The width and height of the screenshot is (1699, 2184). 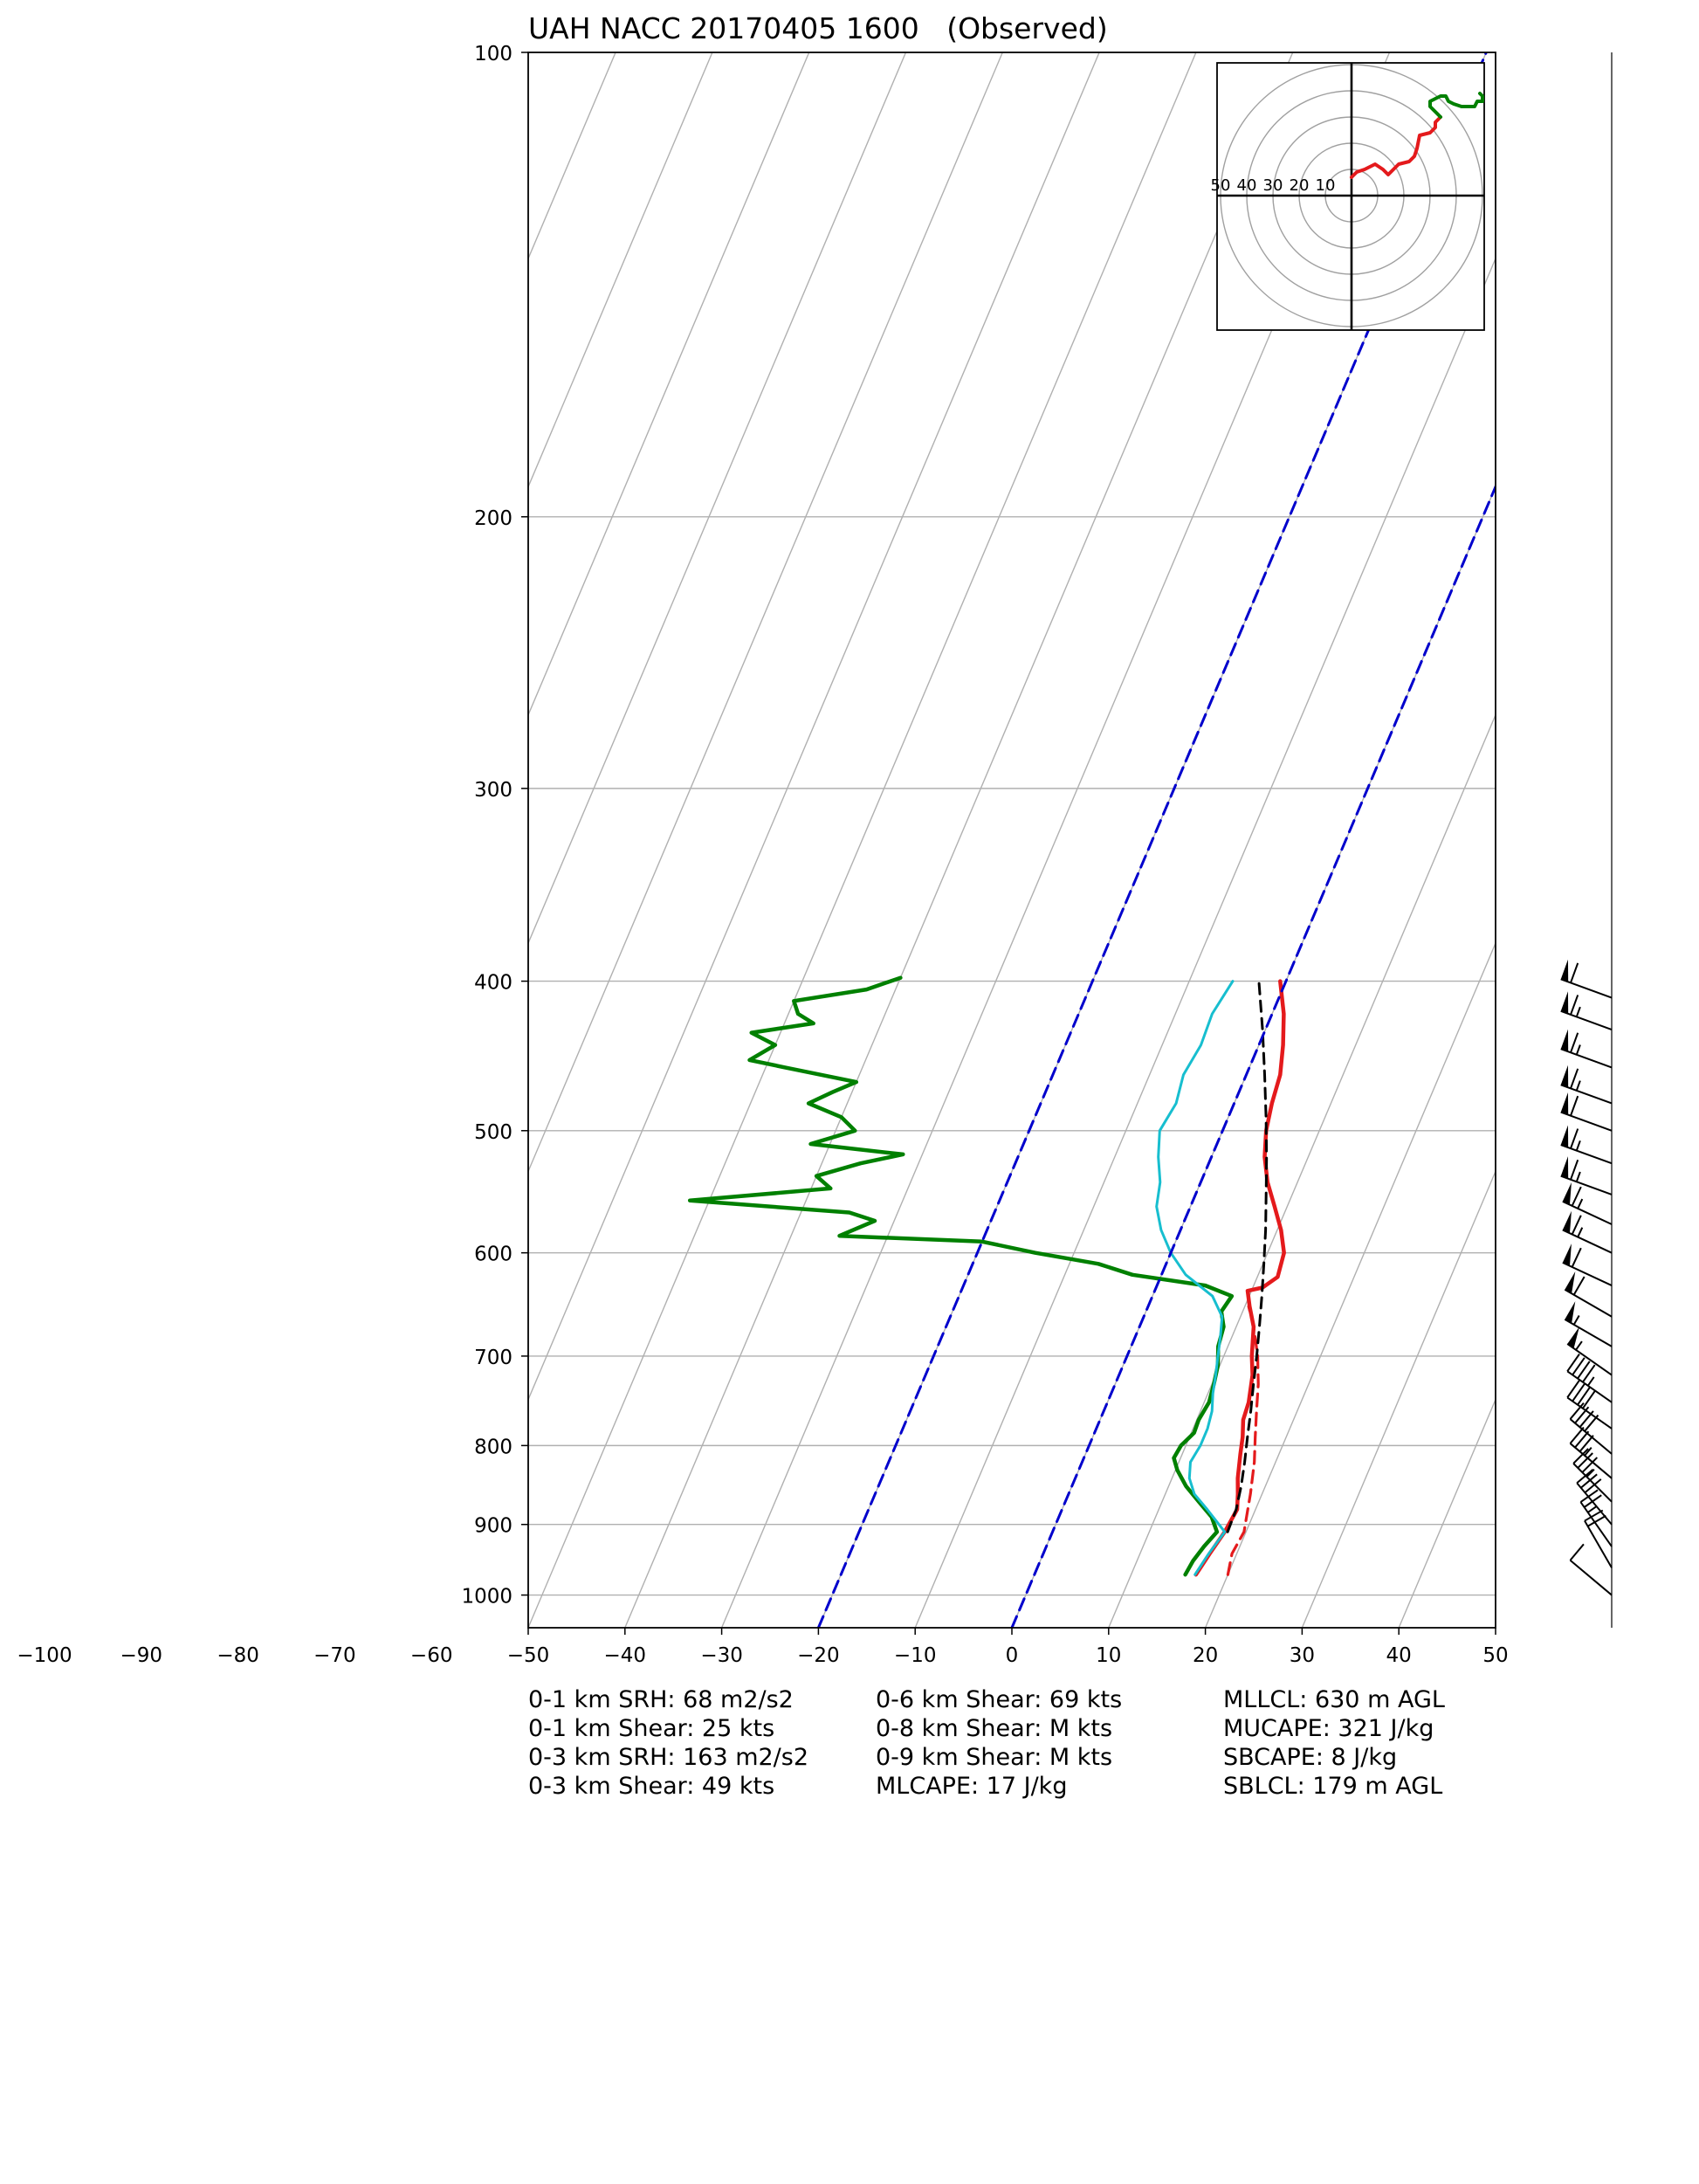 I want to click on temperature-tick-label: −60, so click(x=431, y=1655).